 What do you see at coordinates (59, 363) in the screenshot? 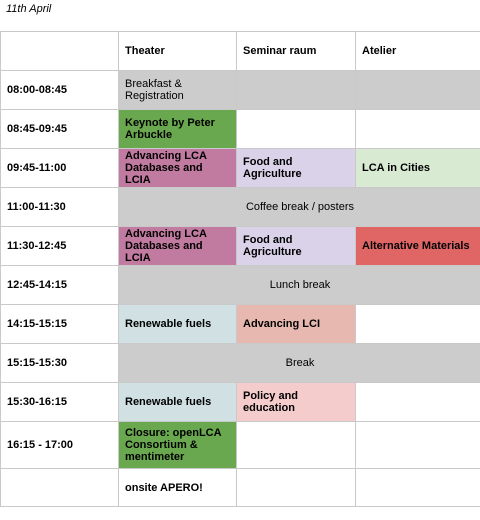
I see `time-cell: 15:15-15:30` at bounding box center [59, 363].